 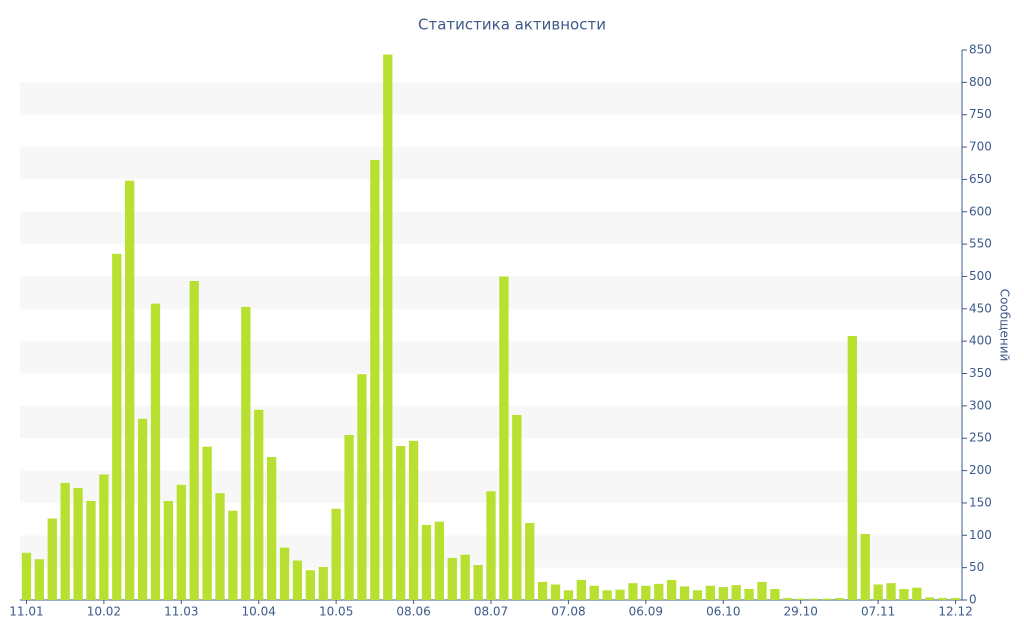 I want to click on y-tick-label: 200, so click(x=980, y=470).